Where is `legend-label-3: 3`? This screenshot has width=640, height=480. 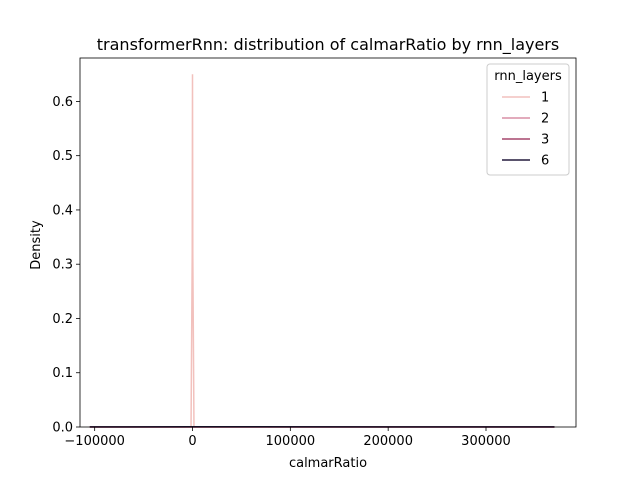 legend-label-3: 3 is located at coordinates (545, 140).